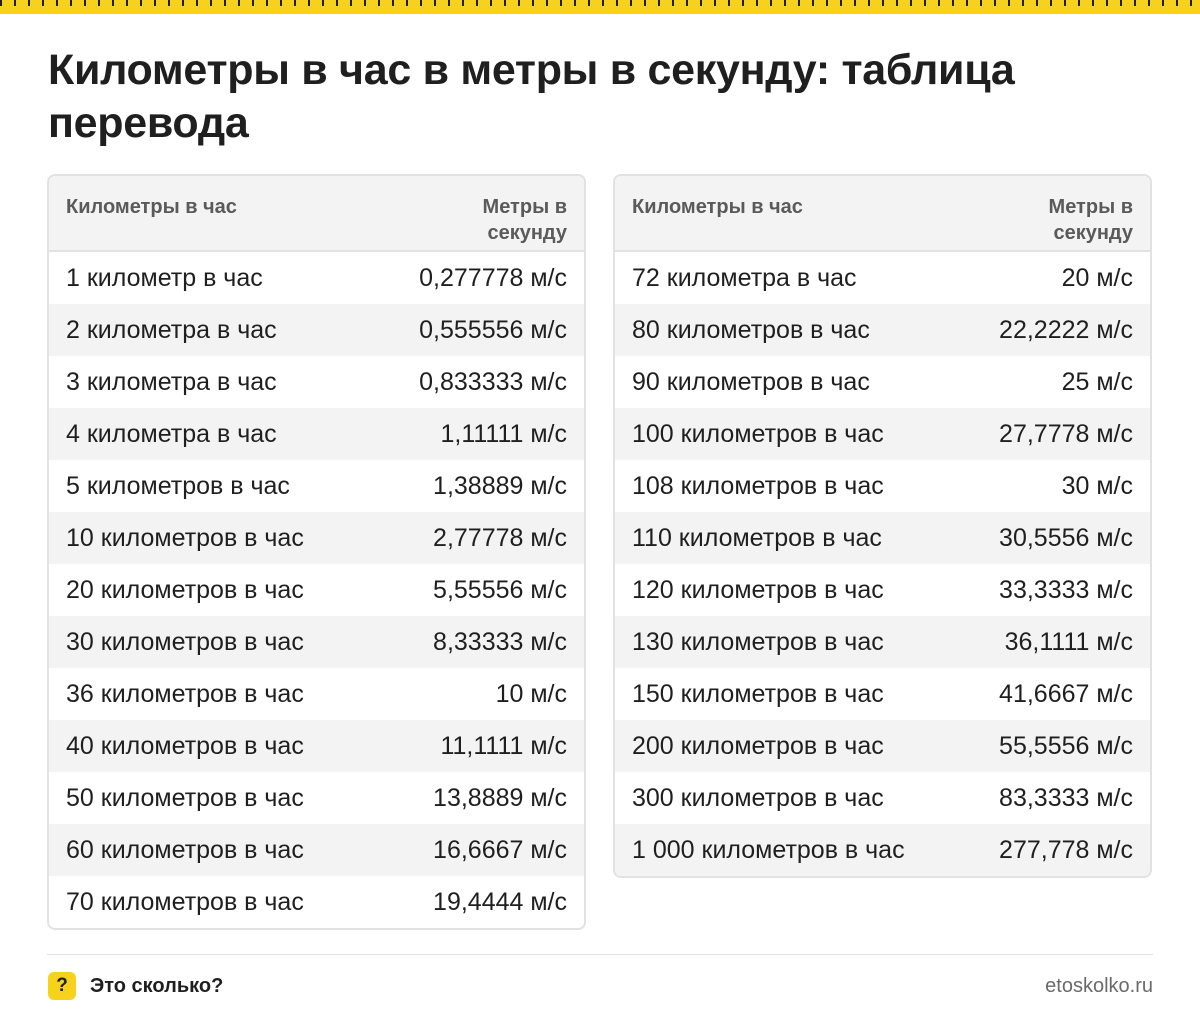  What do you see at coordinates (751, 381) in the screenshot?
I see `kmh-cell: 90 километров в час` at bounding box center [751, 381].